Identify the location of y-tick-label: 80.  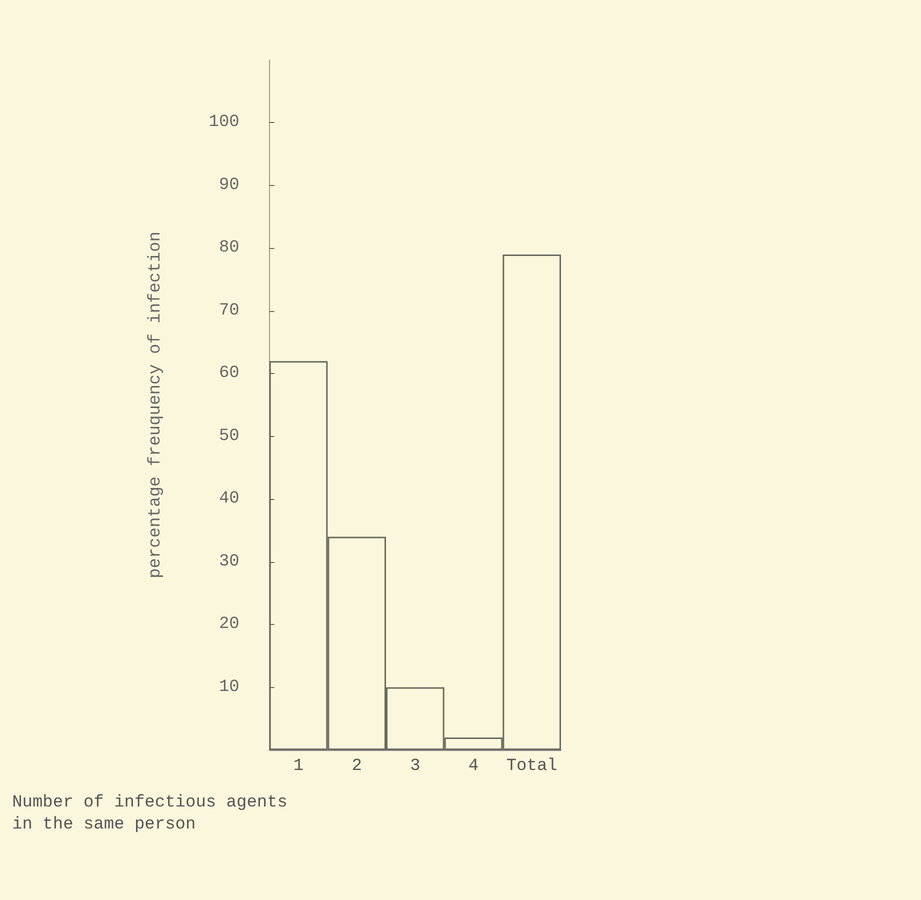
(229, 248).